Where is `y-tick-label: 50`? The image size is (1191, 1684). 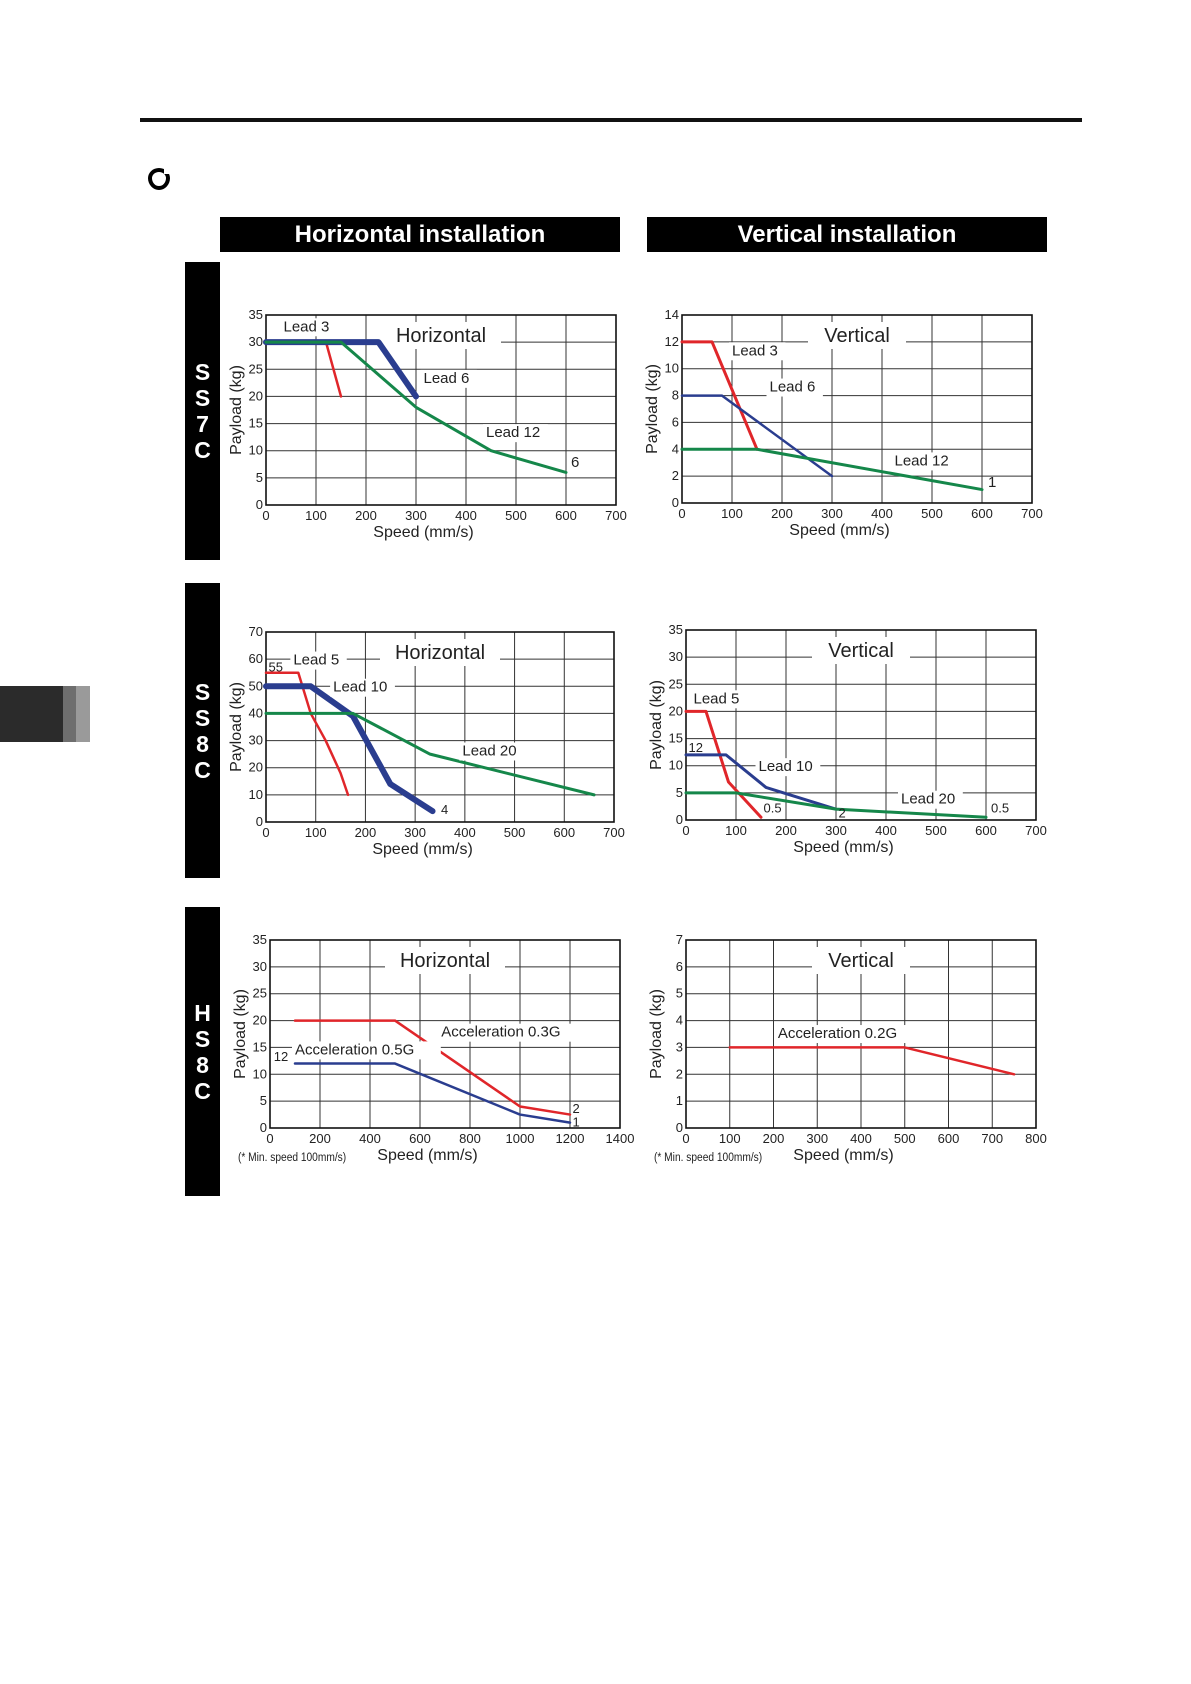 y-tick-label: 50 is located at coordinates (256, 685).